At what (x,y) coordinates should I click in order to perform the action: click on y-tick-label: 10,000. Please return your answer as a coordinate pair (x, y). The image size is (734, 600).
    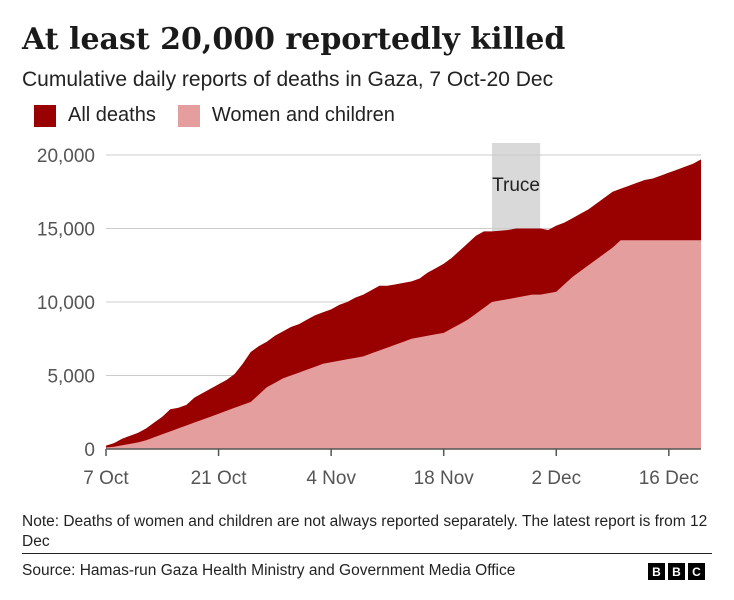
    Looking at the image, I should click on (66, 303).